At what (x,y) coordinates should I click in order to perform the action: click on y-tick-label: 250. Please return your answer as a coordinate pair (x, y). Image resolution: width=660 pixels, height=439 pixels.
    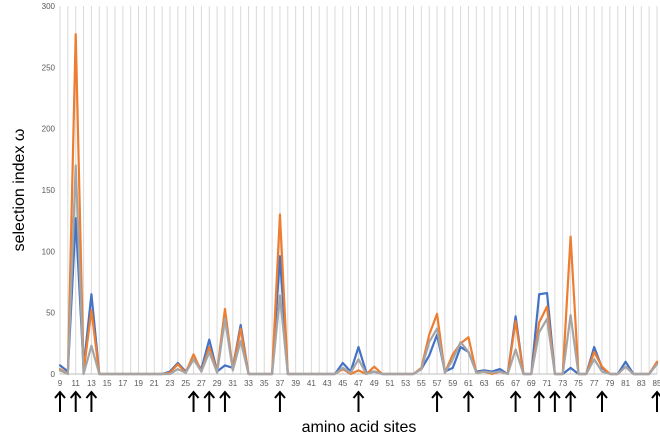
    Looking at the image, I should click on (49, 67).